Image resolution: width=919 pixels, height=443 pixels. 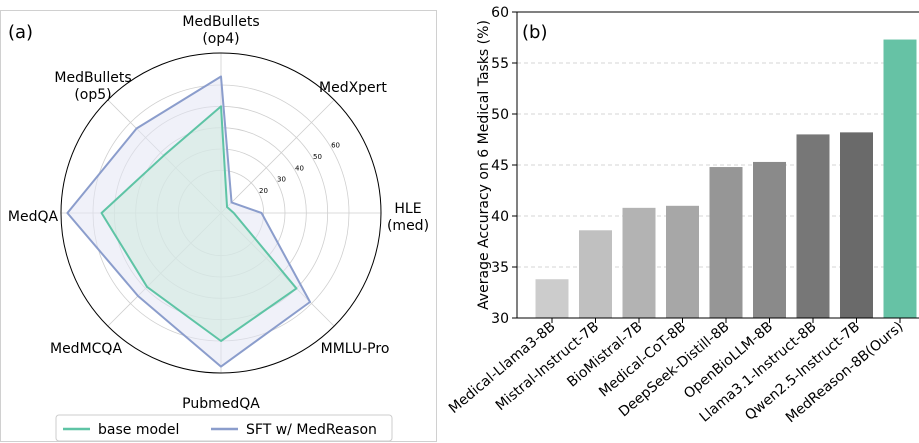 I want to click on legend-label-sft: SFT w/ MedReason, so click(x=311, y=430).